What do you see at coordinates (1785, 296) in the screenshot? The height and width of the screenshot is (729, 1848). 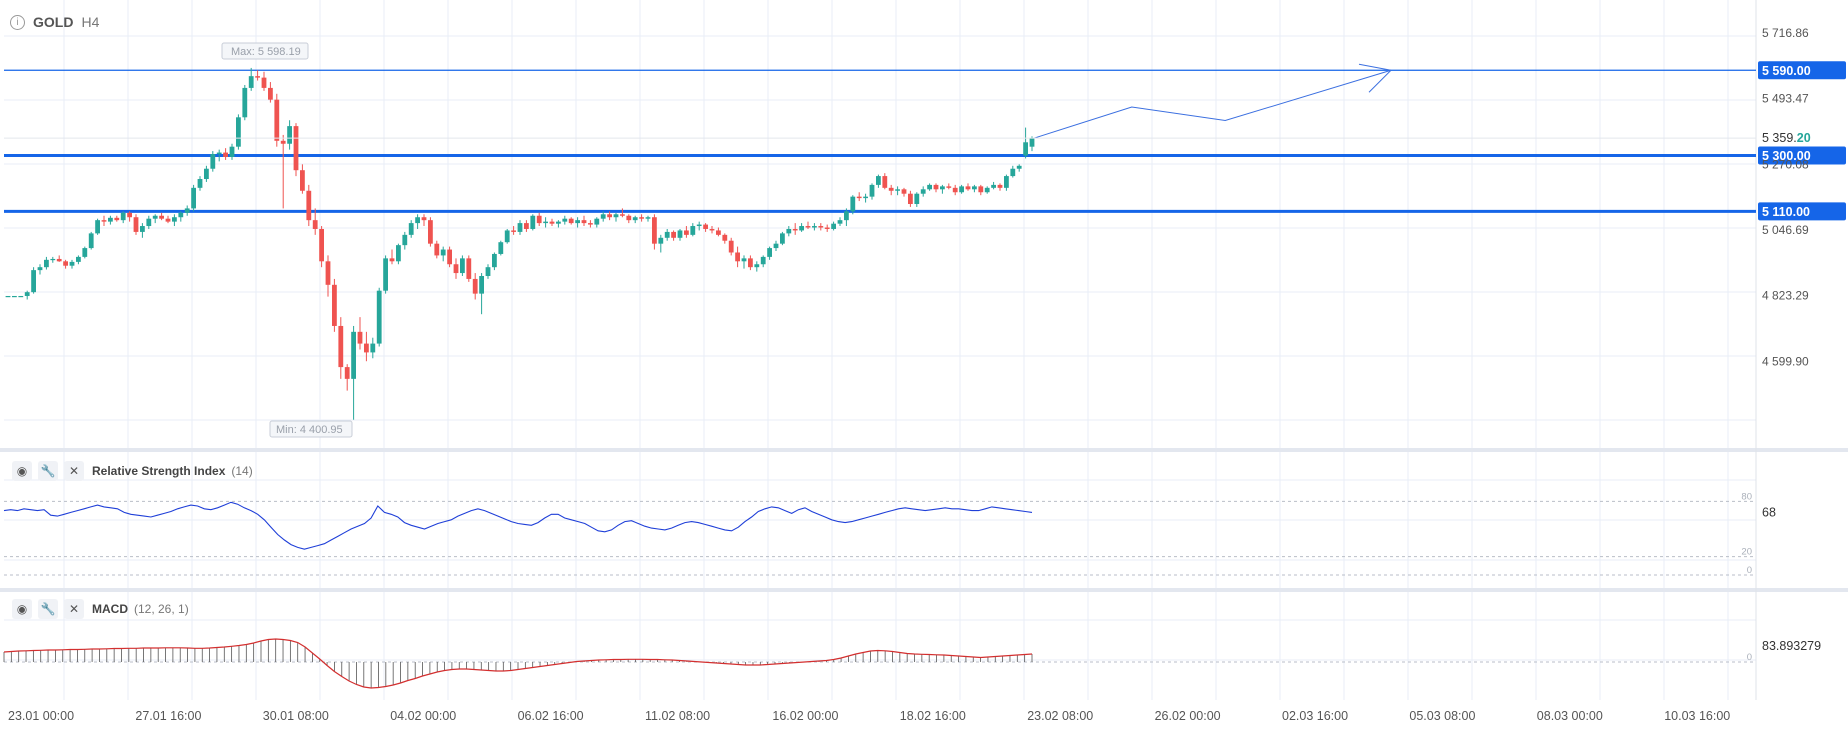 I see `y-tick-label: 4 823.29` at bounding box center [1785, 296].